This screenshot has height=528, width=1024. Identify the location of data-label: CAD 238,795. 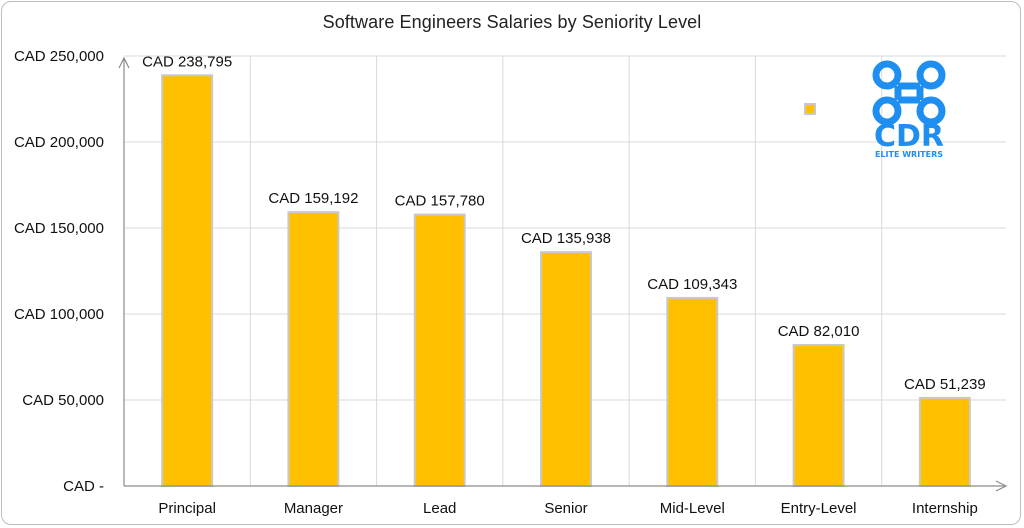
(187, 61).